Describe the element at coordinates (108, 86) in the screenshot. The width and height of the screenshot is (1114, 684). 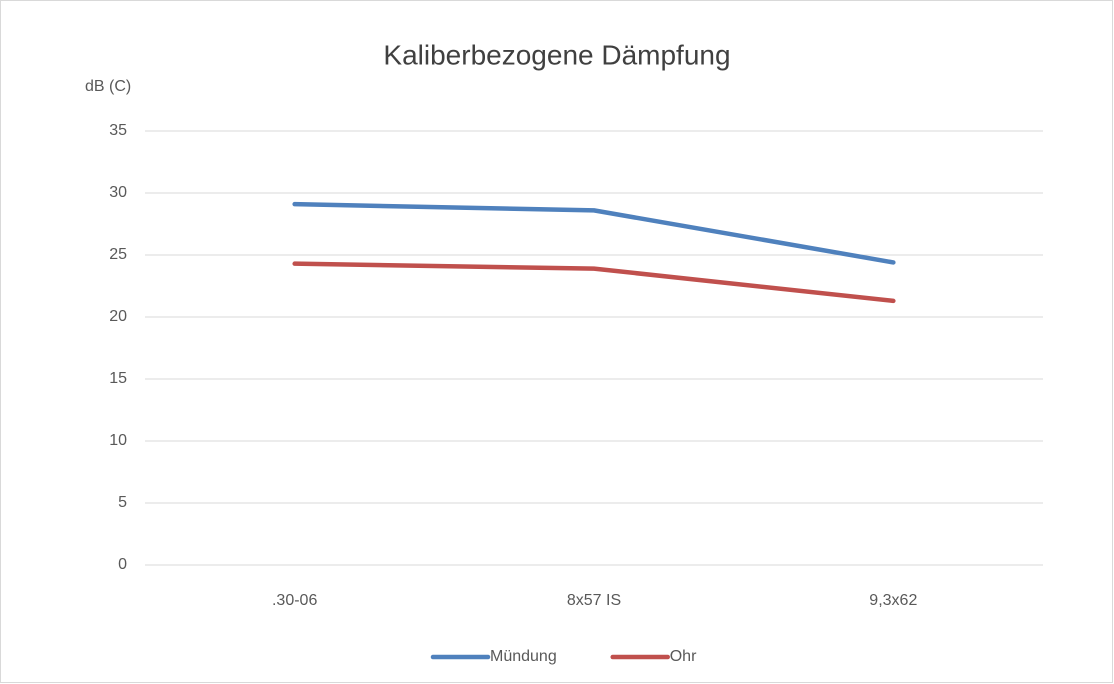
I see `y-axis-label: dB (C)` at that location.